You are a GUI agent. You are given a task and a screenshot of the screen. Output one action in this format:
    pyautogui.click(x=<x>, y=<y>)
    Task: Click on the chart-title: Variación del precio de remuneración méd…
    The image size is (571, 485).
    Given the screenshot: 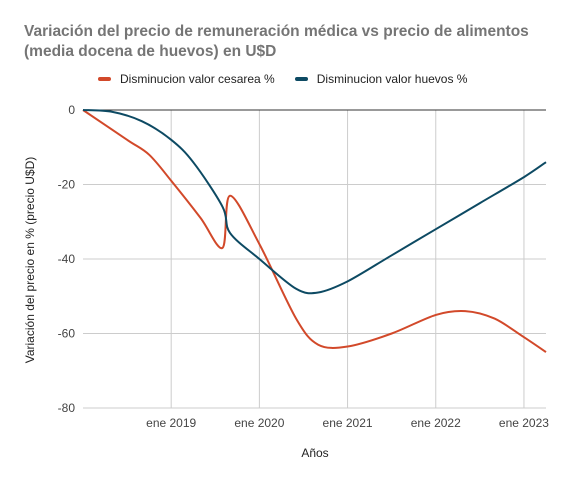 What is the action you would take?
    pyautogui.click(x=276, y=41)
    